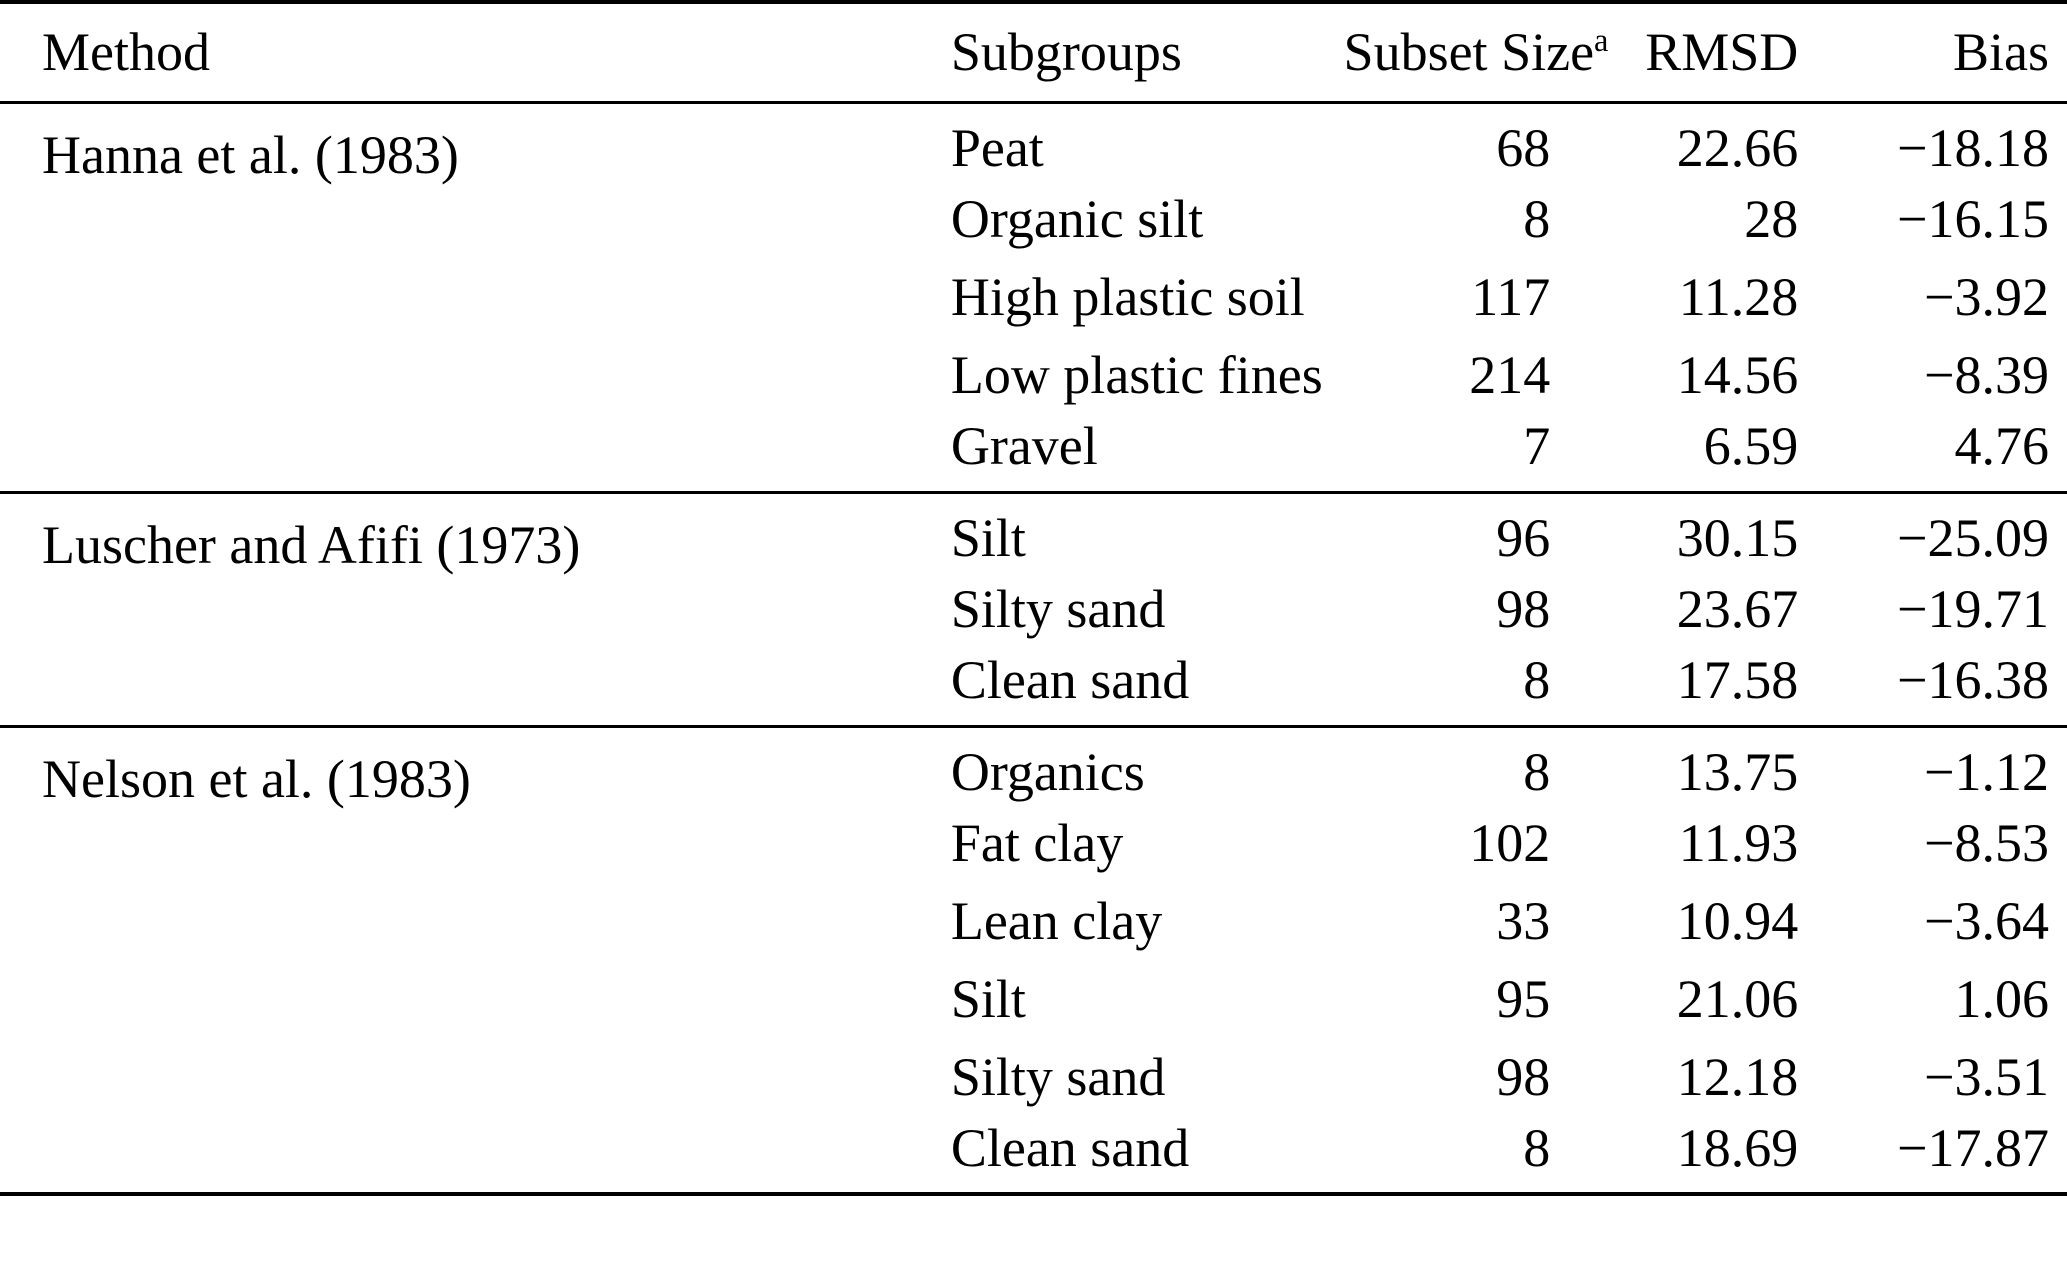 This screenshot has width=2067, height=1270. What do you see at coordinates (1722, 52) in the screenshot?
I see `column-header-rmsd: RMSD` at bounding box center [1722, 52].